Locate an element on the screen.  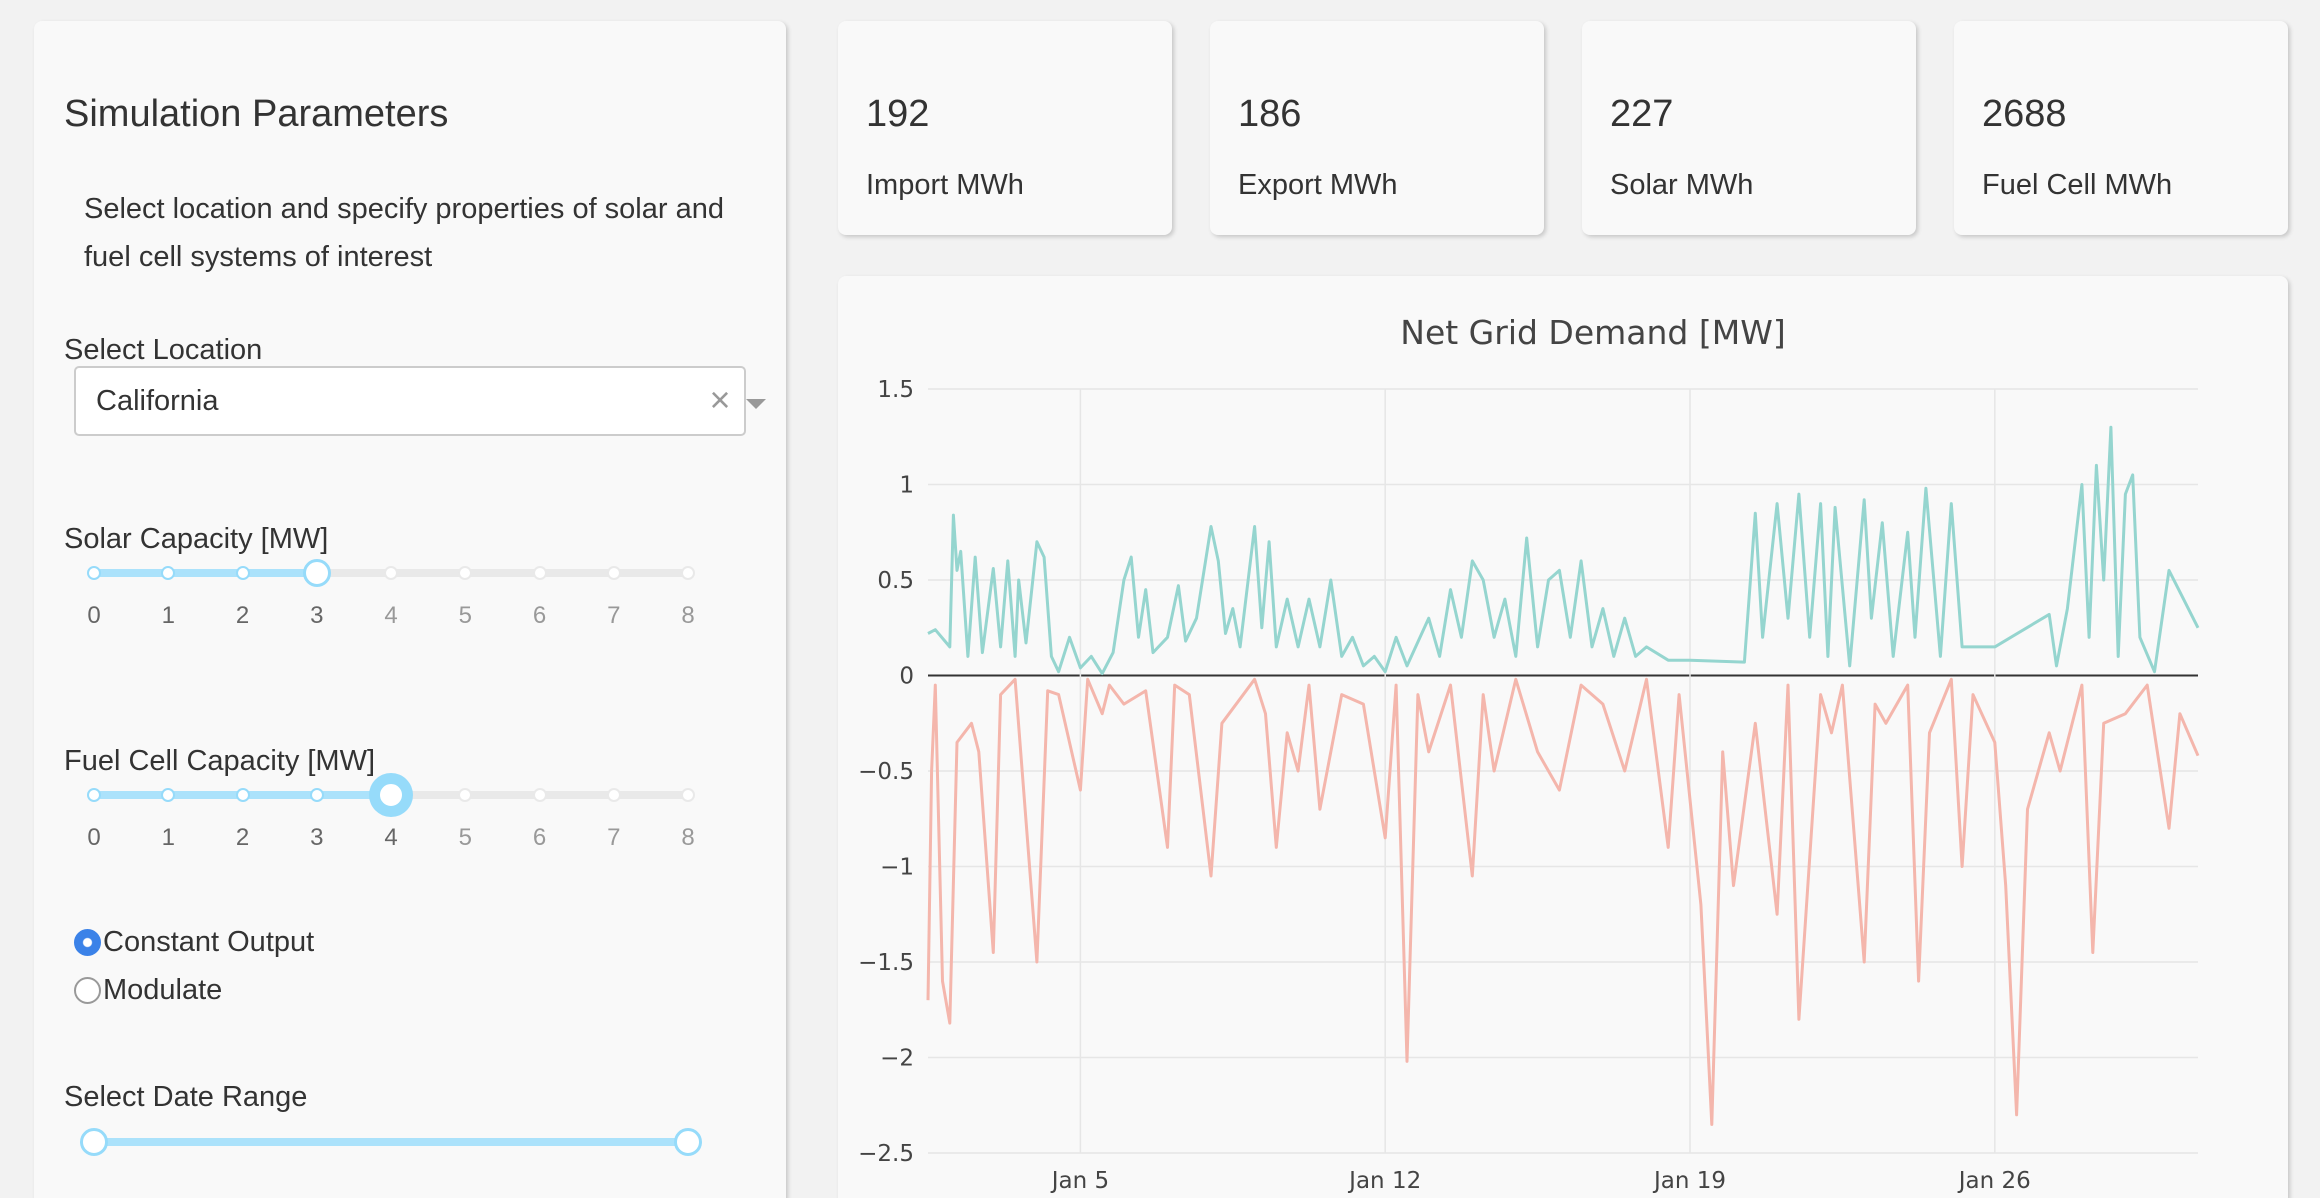
y-tick-label: 0 is located at coordinates (906, 677).